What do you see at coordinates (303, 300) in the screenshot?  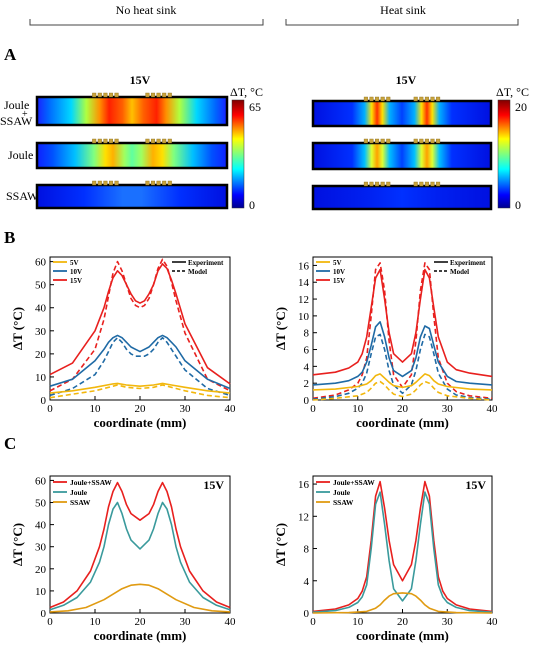 I see `y-tick-label: 12` at bounding box center [303, 300].